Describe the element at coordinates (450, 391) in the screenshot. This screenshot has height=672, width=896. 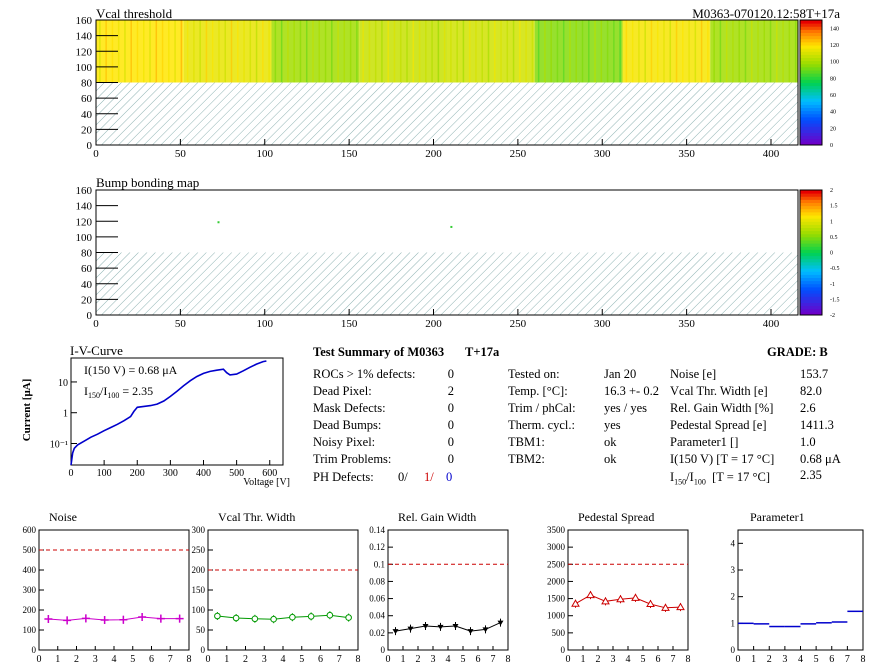
I see `summary-row-value: 2` at that location.